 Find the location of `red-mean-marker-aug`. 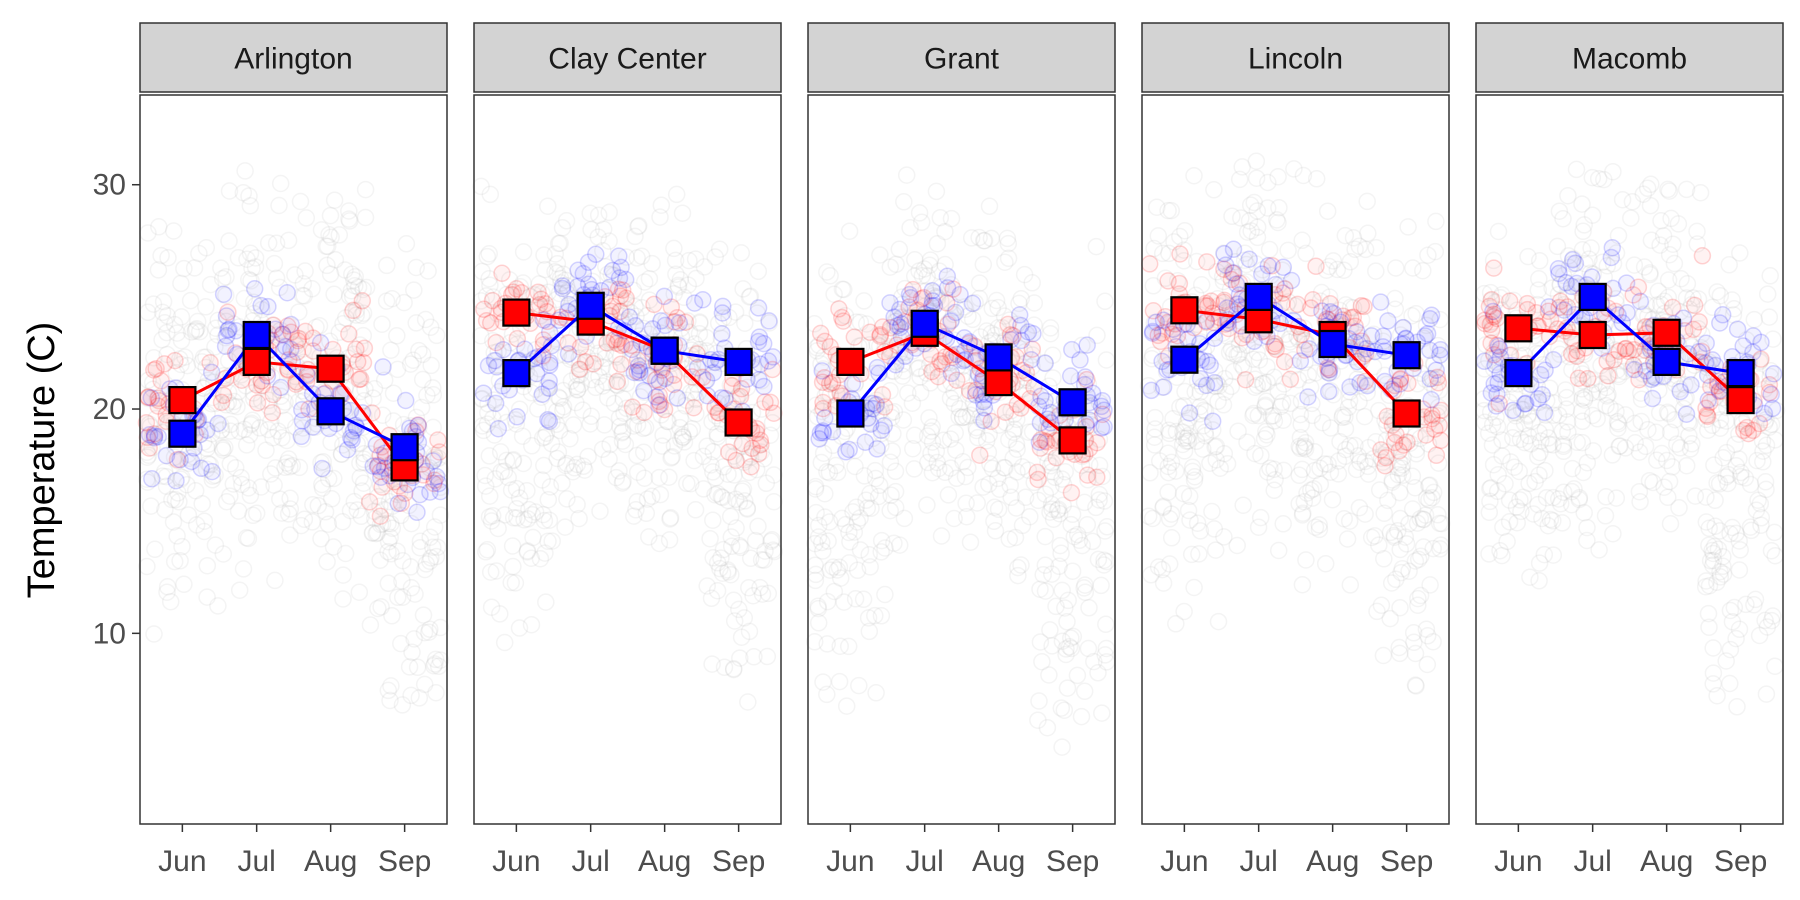

red-mean-marker-aug is located at coordinates (1666, 332).